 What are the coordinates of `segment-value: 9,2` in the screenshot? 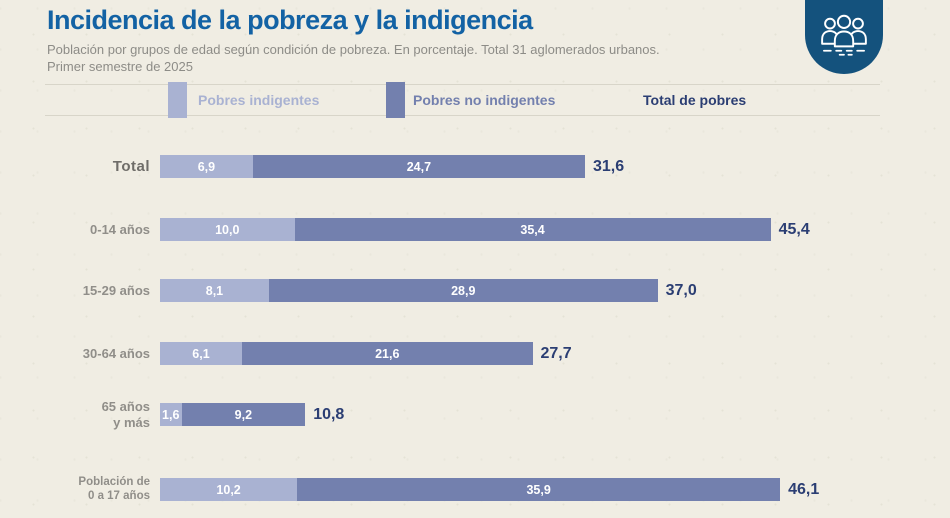 It's located at (243, 414).